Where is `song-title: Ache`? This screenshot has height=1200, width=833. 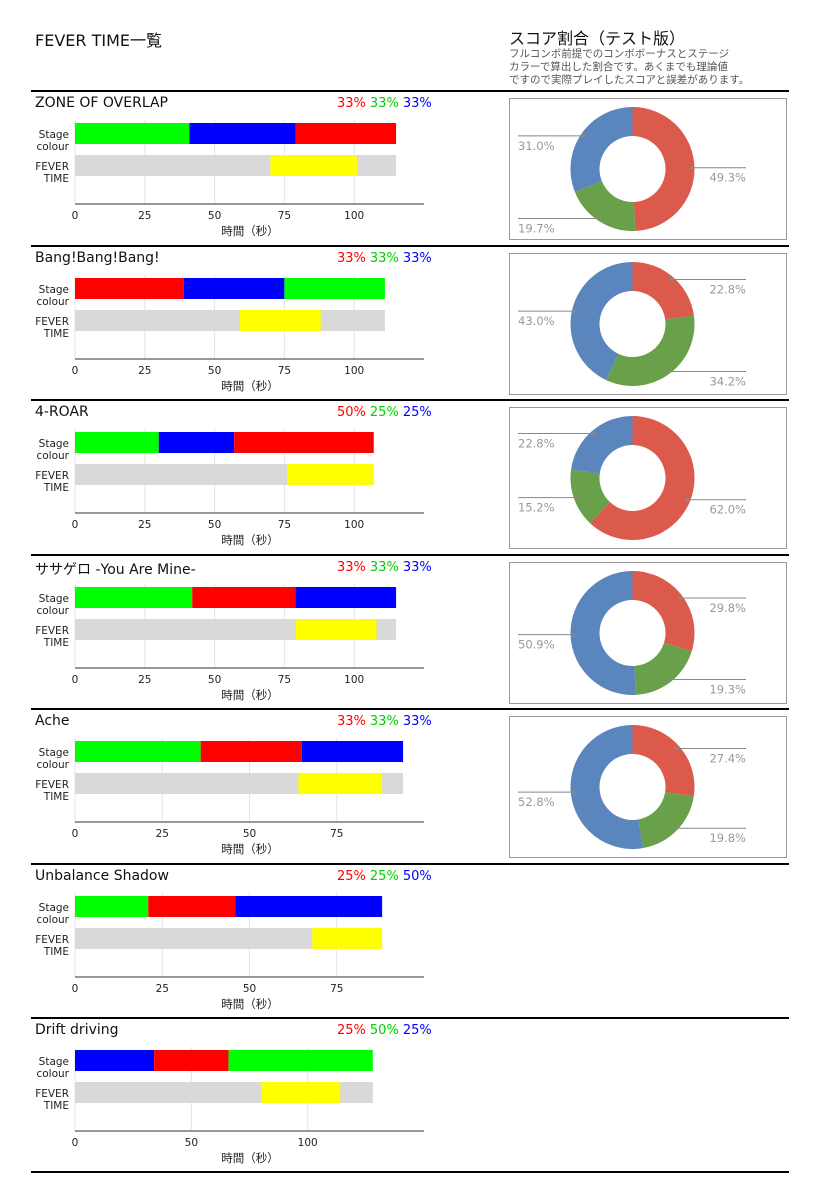 song-title: Ache is located at coordinates (52, 721).